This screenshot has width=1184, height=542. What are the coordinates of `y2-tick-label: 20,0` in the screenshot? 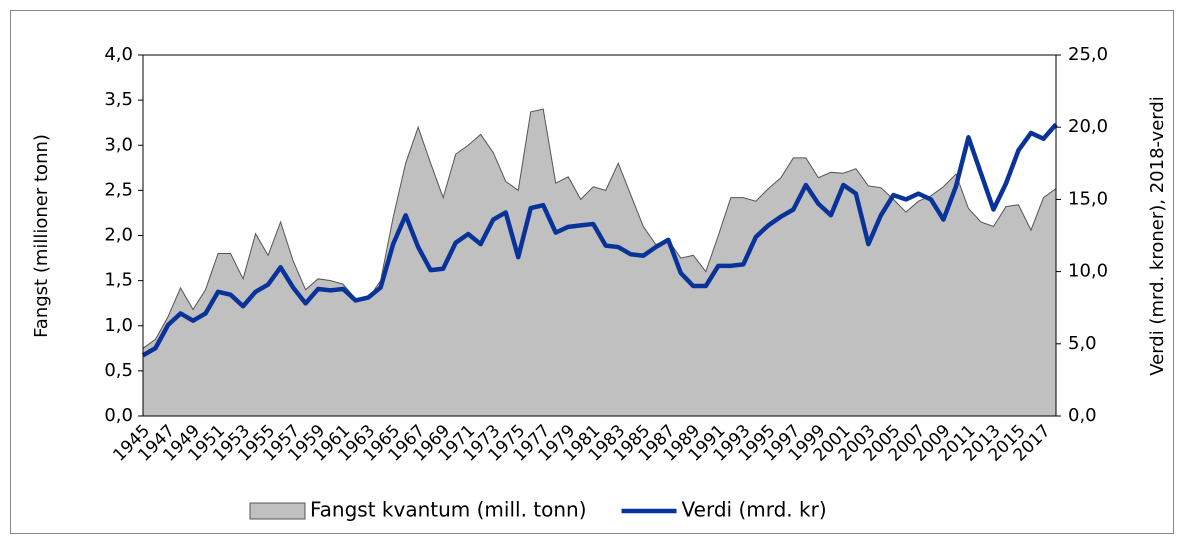 It's located at (1088, 126).